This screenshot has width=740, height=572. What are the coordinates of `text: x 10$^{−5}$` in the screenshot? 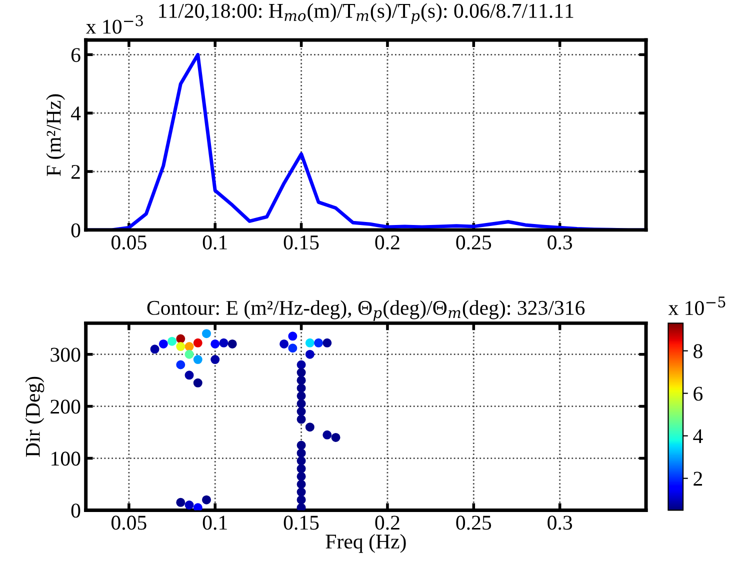 It's located at (697, 306).